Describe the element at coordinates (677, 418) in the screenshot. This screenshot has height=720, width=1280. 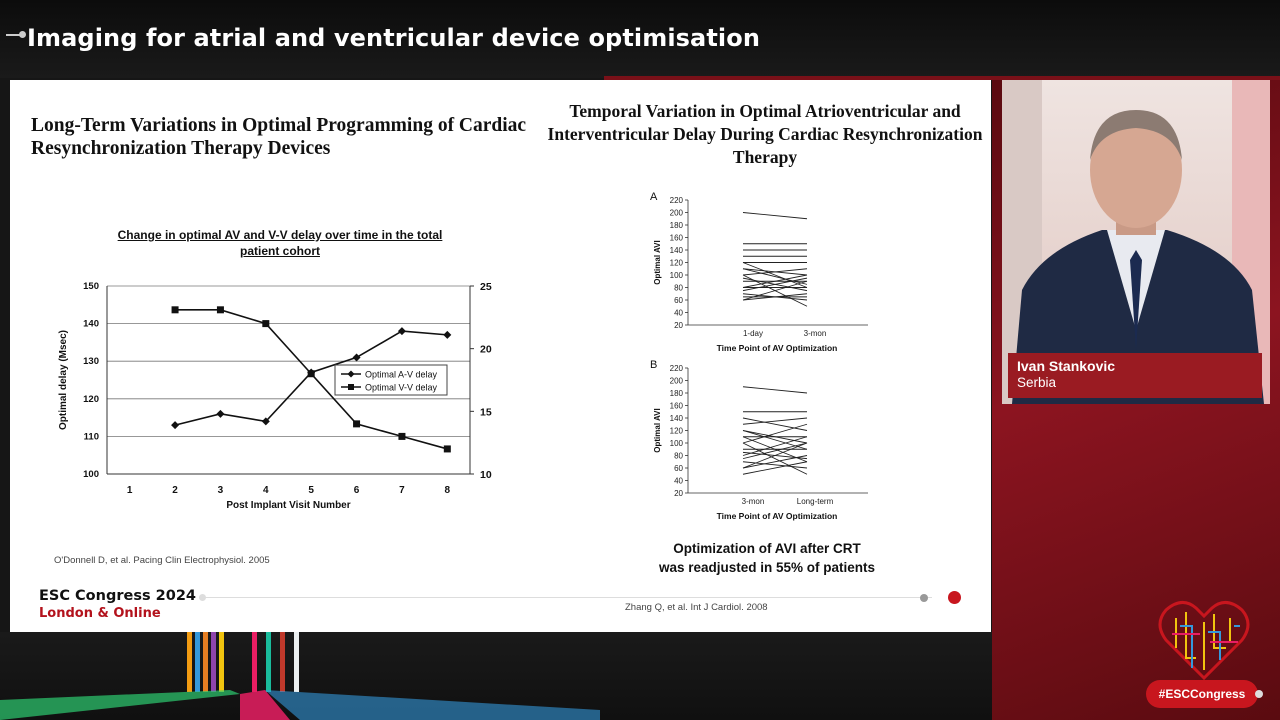
I see `y-tick-label: 140` at that location.